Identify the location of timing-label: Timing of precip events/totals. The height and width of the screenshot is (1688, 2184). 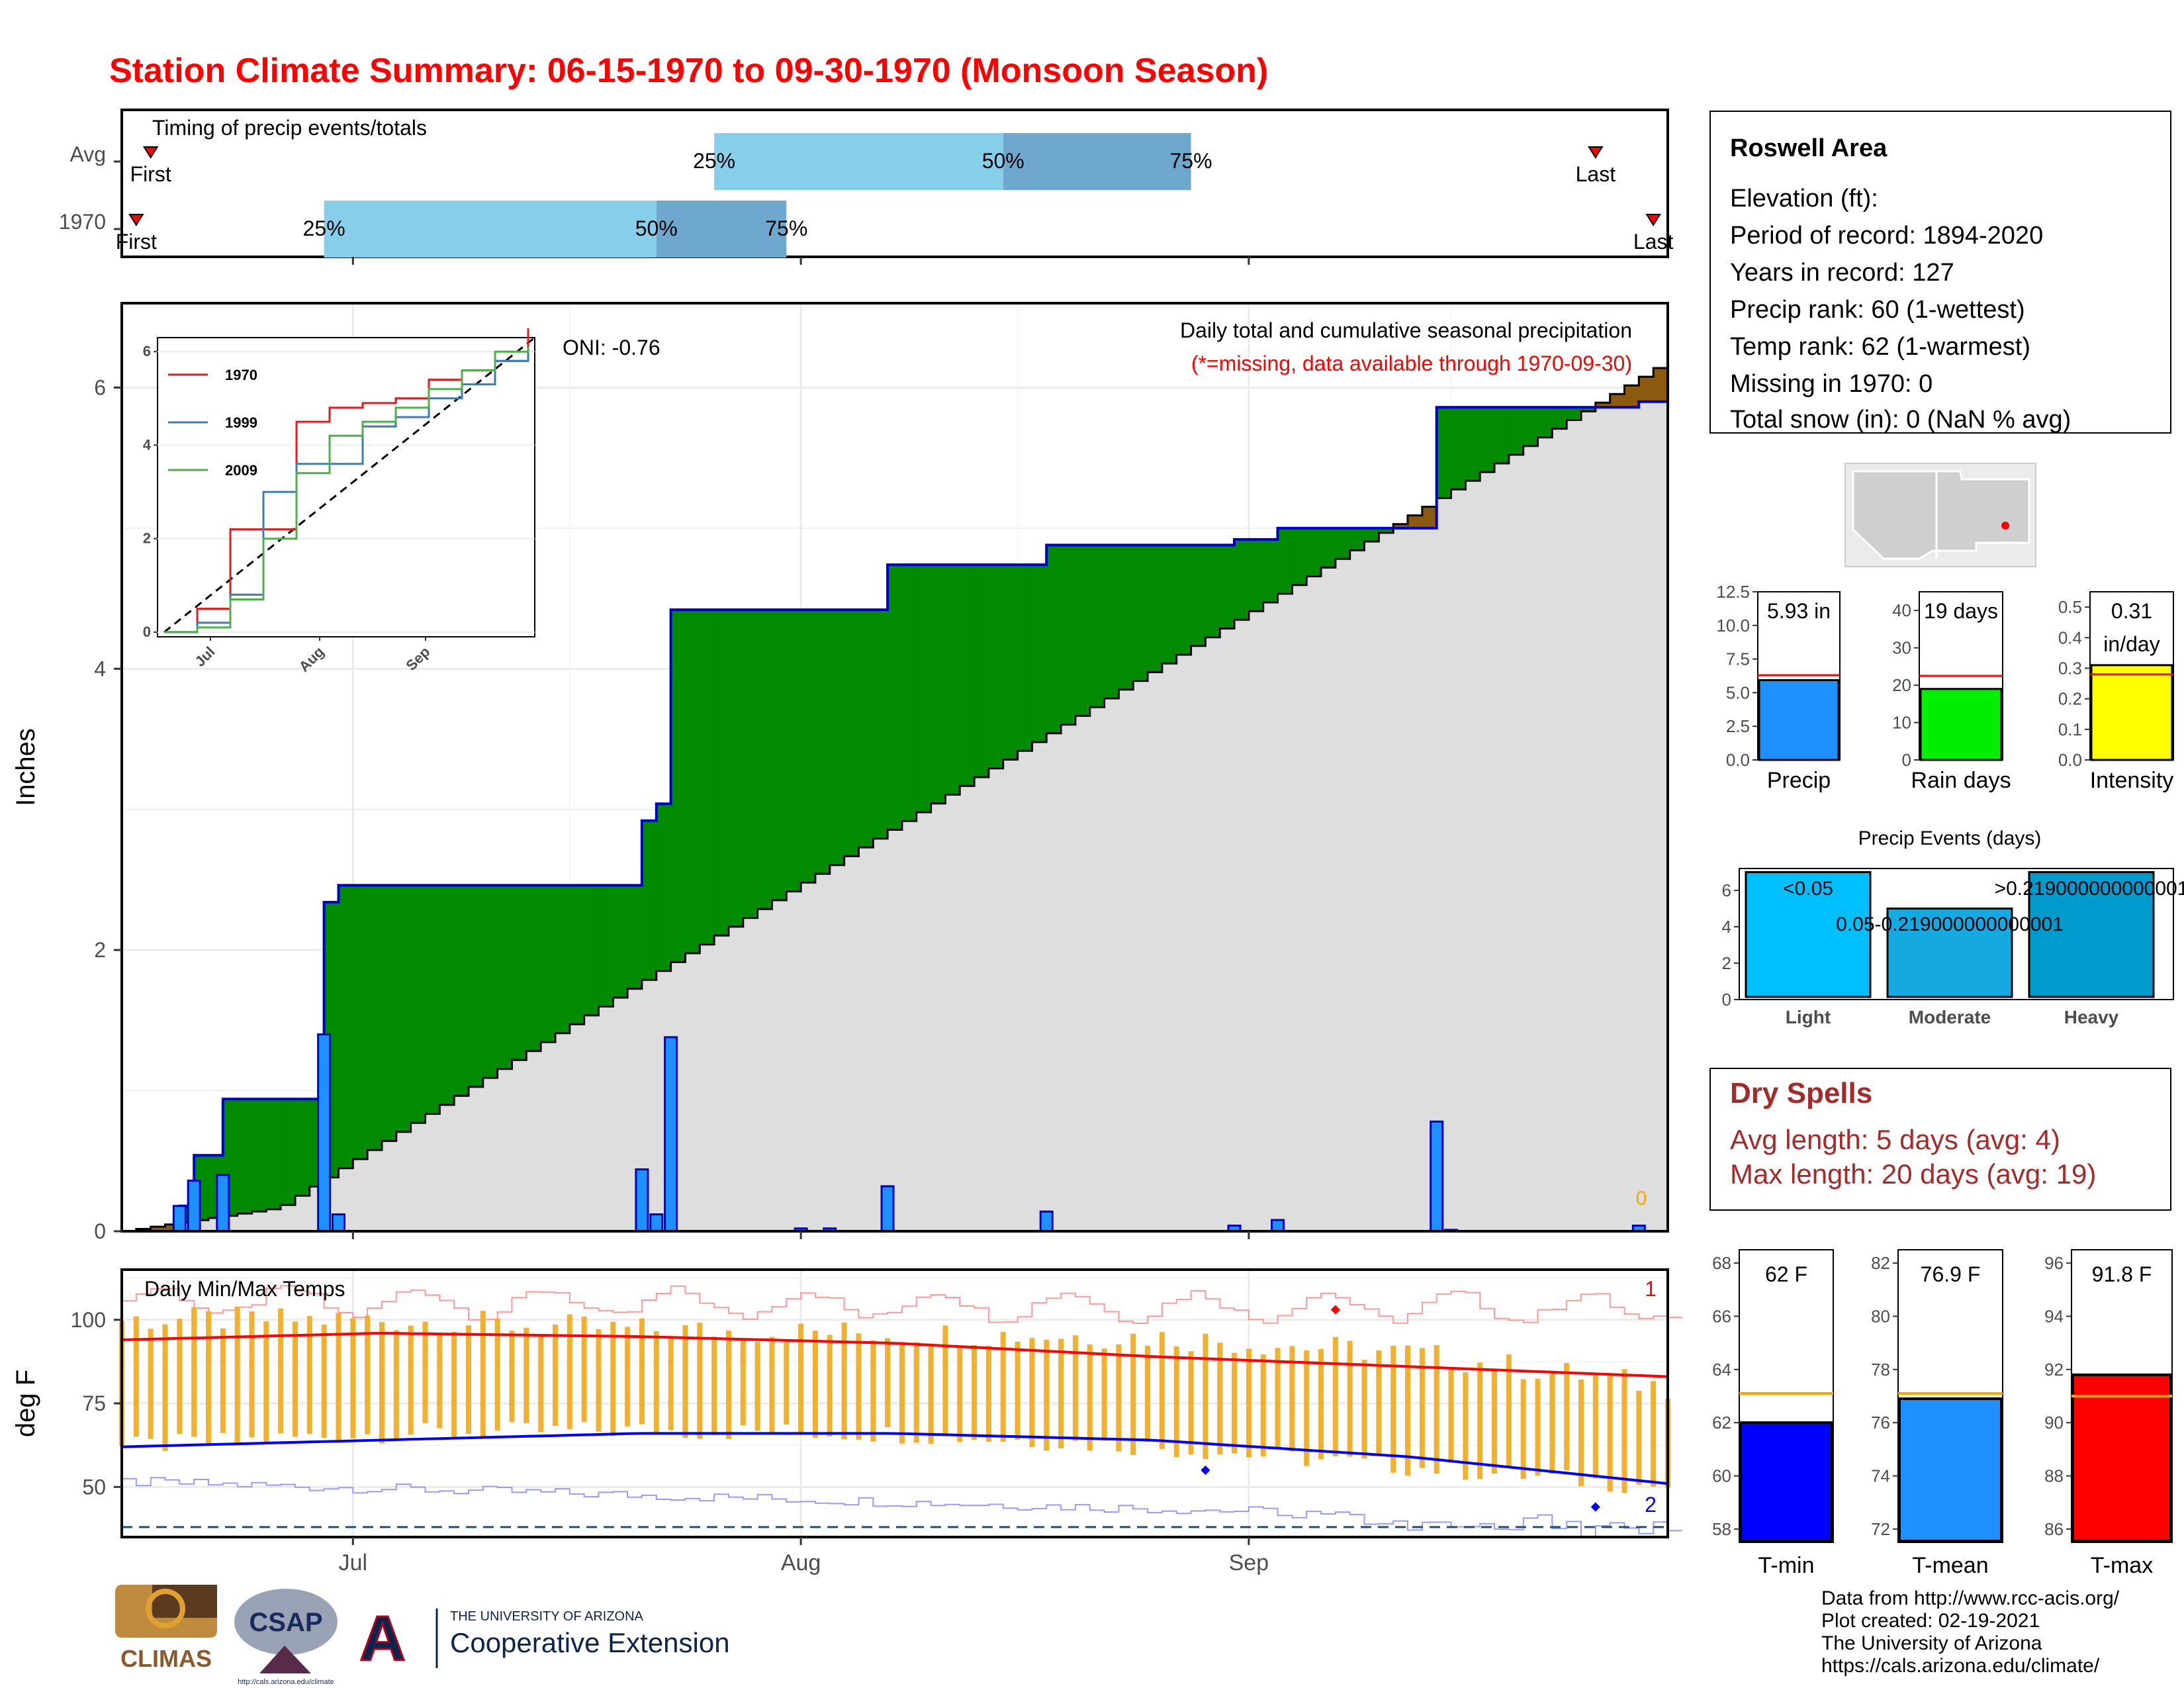
(289, 128).